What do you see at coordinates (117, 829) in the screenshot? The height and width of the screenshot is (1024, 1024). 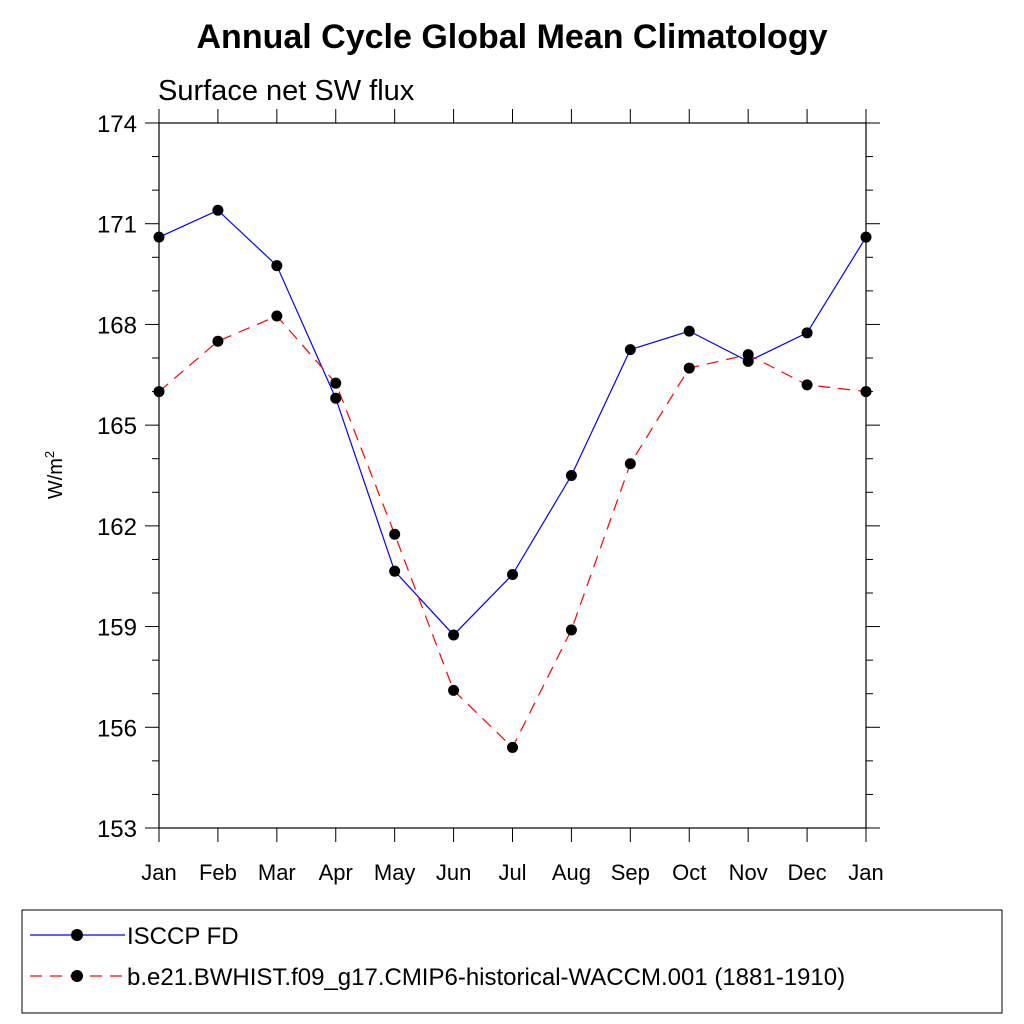 I see `y-tick-label: 153` at bounding box center [117, 829].